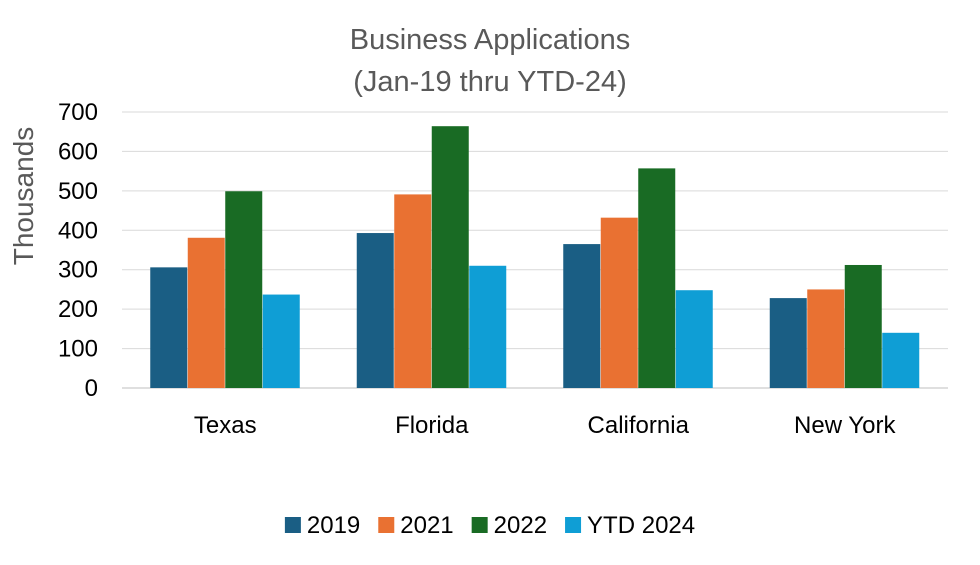 This screenshot has height=565, width=980. Describe the element at coordinates (641, 525) in the screenshot. I see `legend-label: YTD 2024` at that location.